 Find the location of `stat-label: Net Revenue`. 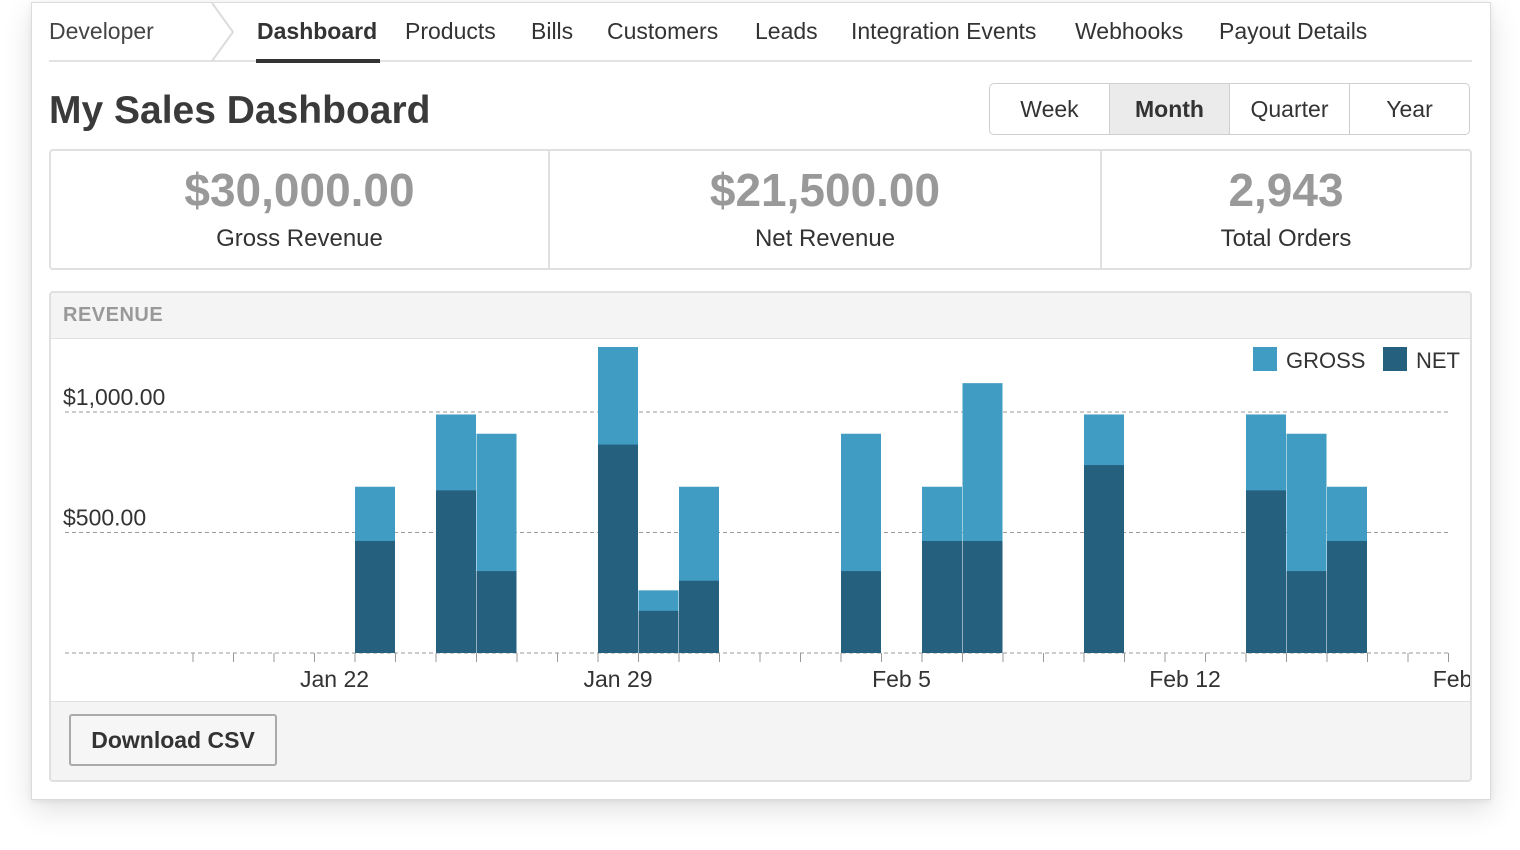

stat-label: Net Revenue is located at coordinates (825, 238).